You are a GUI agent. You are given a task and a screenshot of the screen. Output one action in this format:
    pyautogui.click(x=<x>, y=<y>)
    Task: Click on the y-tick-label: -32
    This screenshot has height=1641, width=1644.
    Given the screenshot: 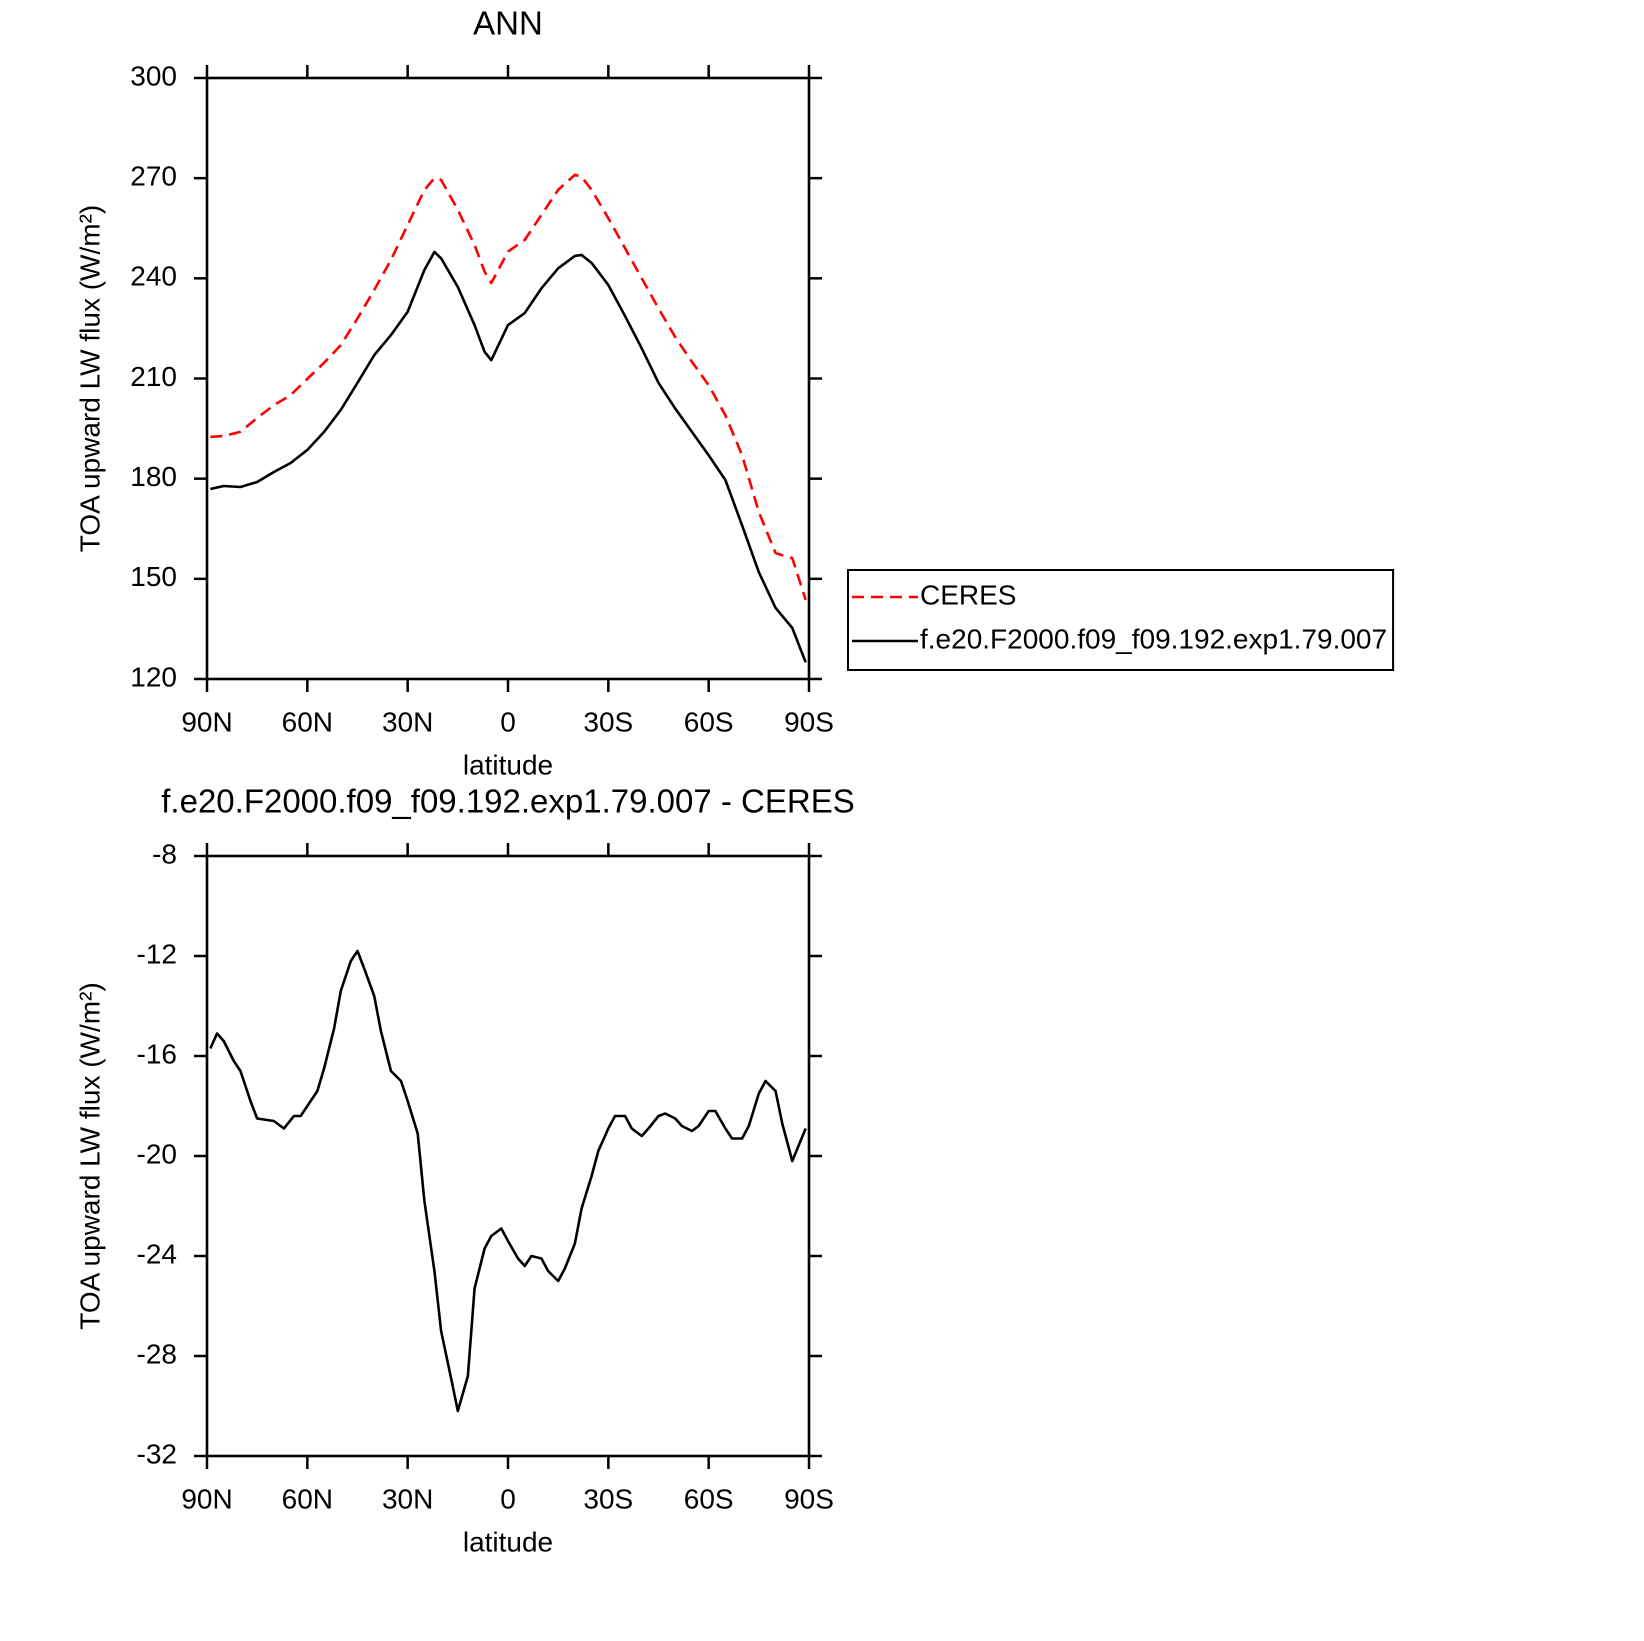 What is the action you would take?
    pyautogui.click(x=157, y=1453)
    